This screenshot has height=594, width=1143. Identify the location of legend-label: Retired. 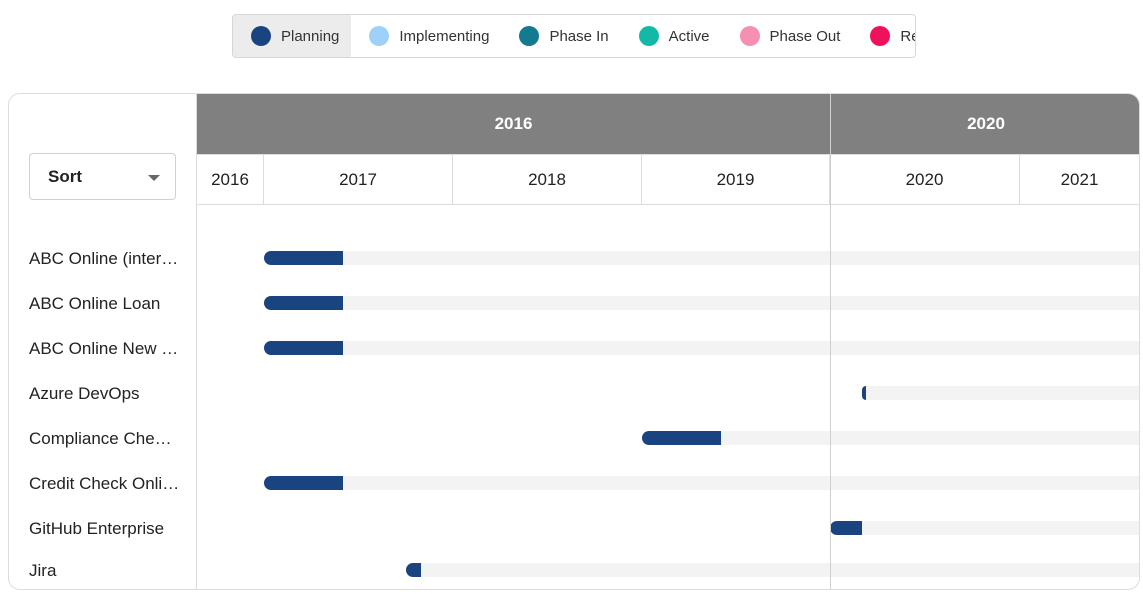
(907, 36).